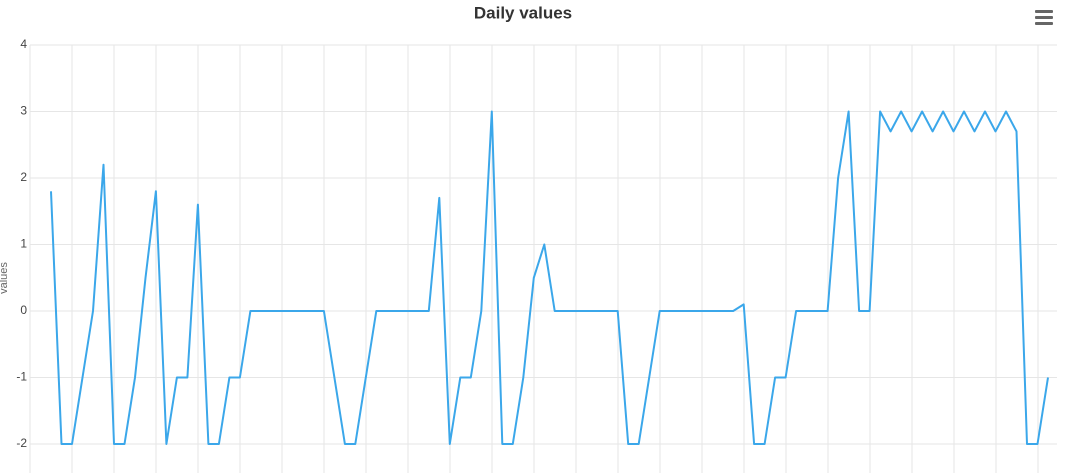  What do you see at coordinates (21, 377) in the screenshot?
I see `y-tick-label: -1` at bounding box center [21, 377].